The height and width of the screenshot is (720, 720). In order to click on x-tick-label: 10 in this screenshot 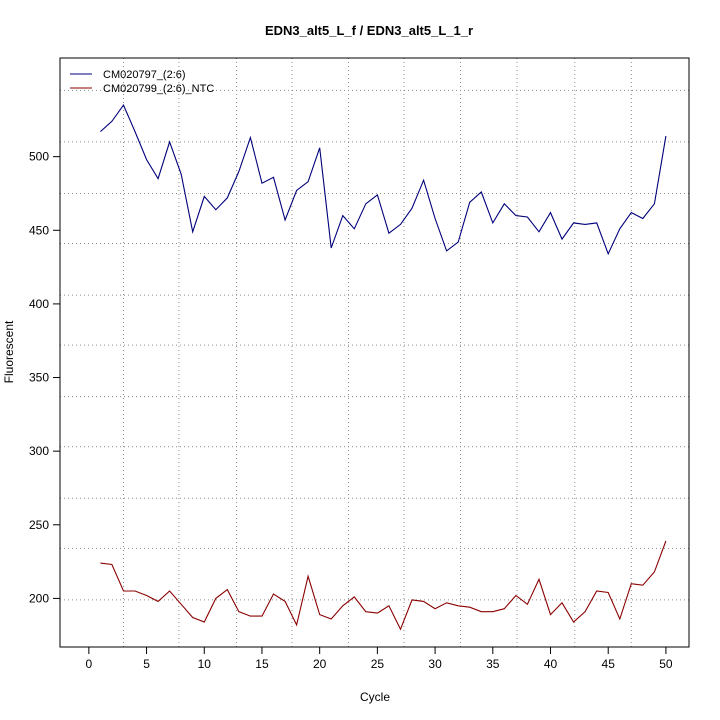, I will do `click(205, 664)`.